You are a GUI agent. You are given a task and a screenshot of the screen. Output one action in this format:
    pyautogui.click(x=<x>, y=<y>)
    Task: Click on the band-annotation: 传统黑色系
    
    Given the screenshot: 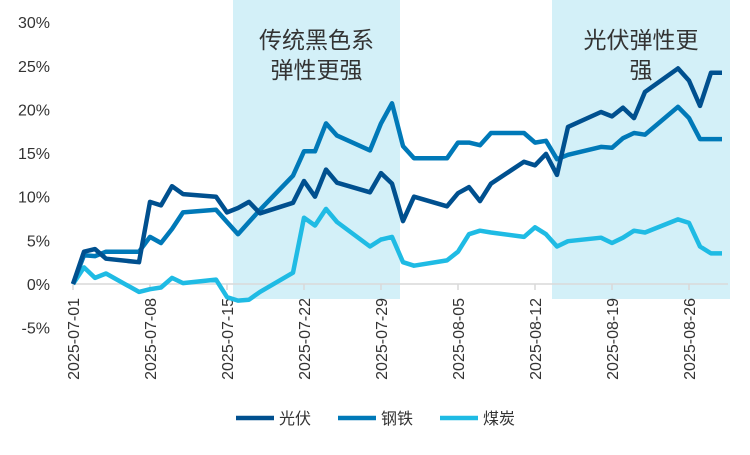 What is the action you would take?
    pyautogui.click(x=316, y=40)
    